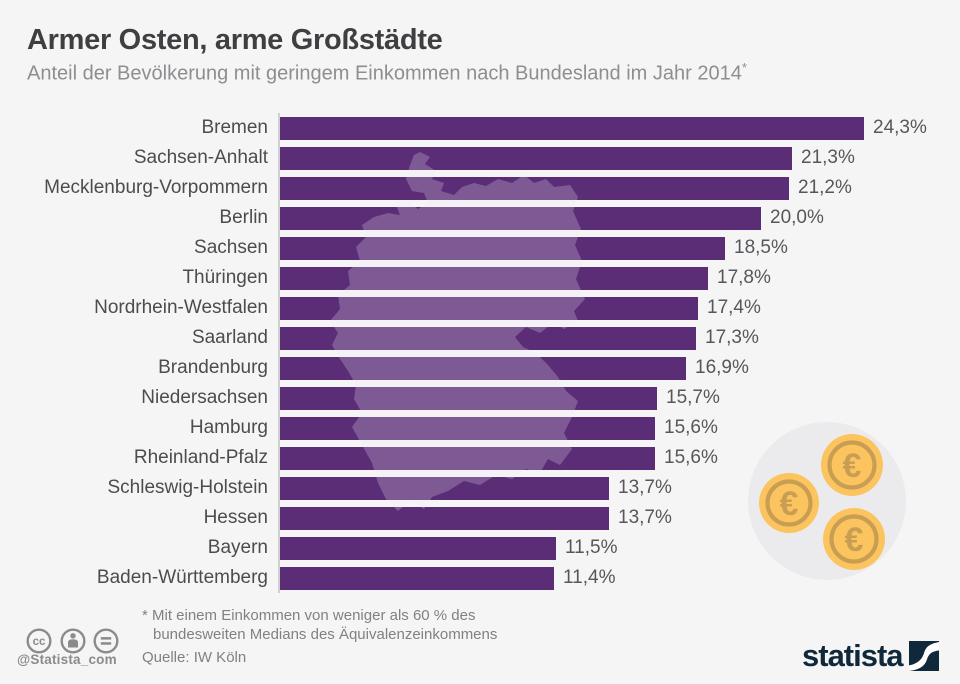  What do you see at coordinates (156, 187) in the screenshot?
I see `bar-label: Mecklenburg-Vorpommern` at bounding box center [156, 187].